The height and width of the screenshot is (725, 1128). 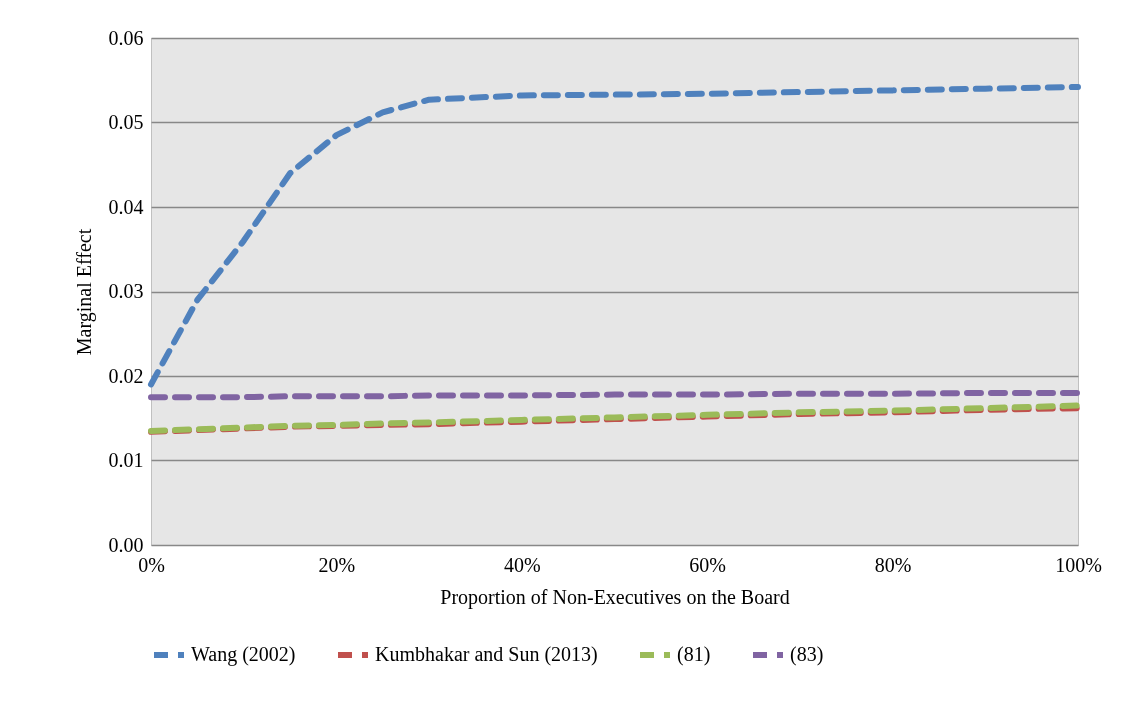 What do you see at coordinates (243, 654) in the screenshot?
I see `legend-label: Wang (2002)` at bounding box center [243, 654].